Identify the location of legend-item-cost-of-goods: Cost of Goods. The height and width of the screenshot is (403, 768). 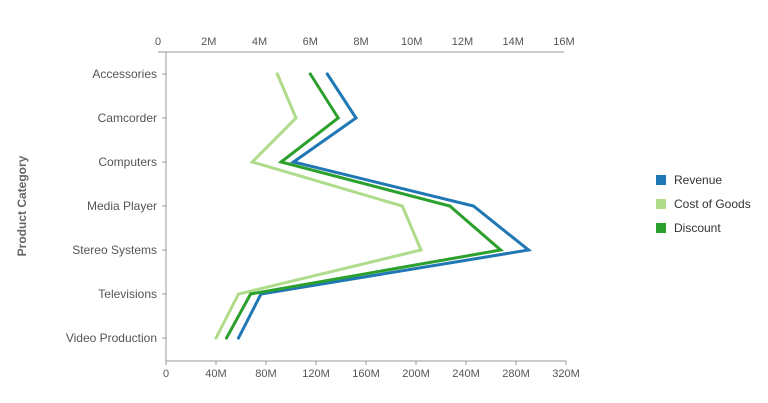
(703, 204).